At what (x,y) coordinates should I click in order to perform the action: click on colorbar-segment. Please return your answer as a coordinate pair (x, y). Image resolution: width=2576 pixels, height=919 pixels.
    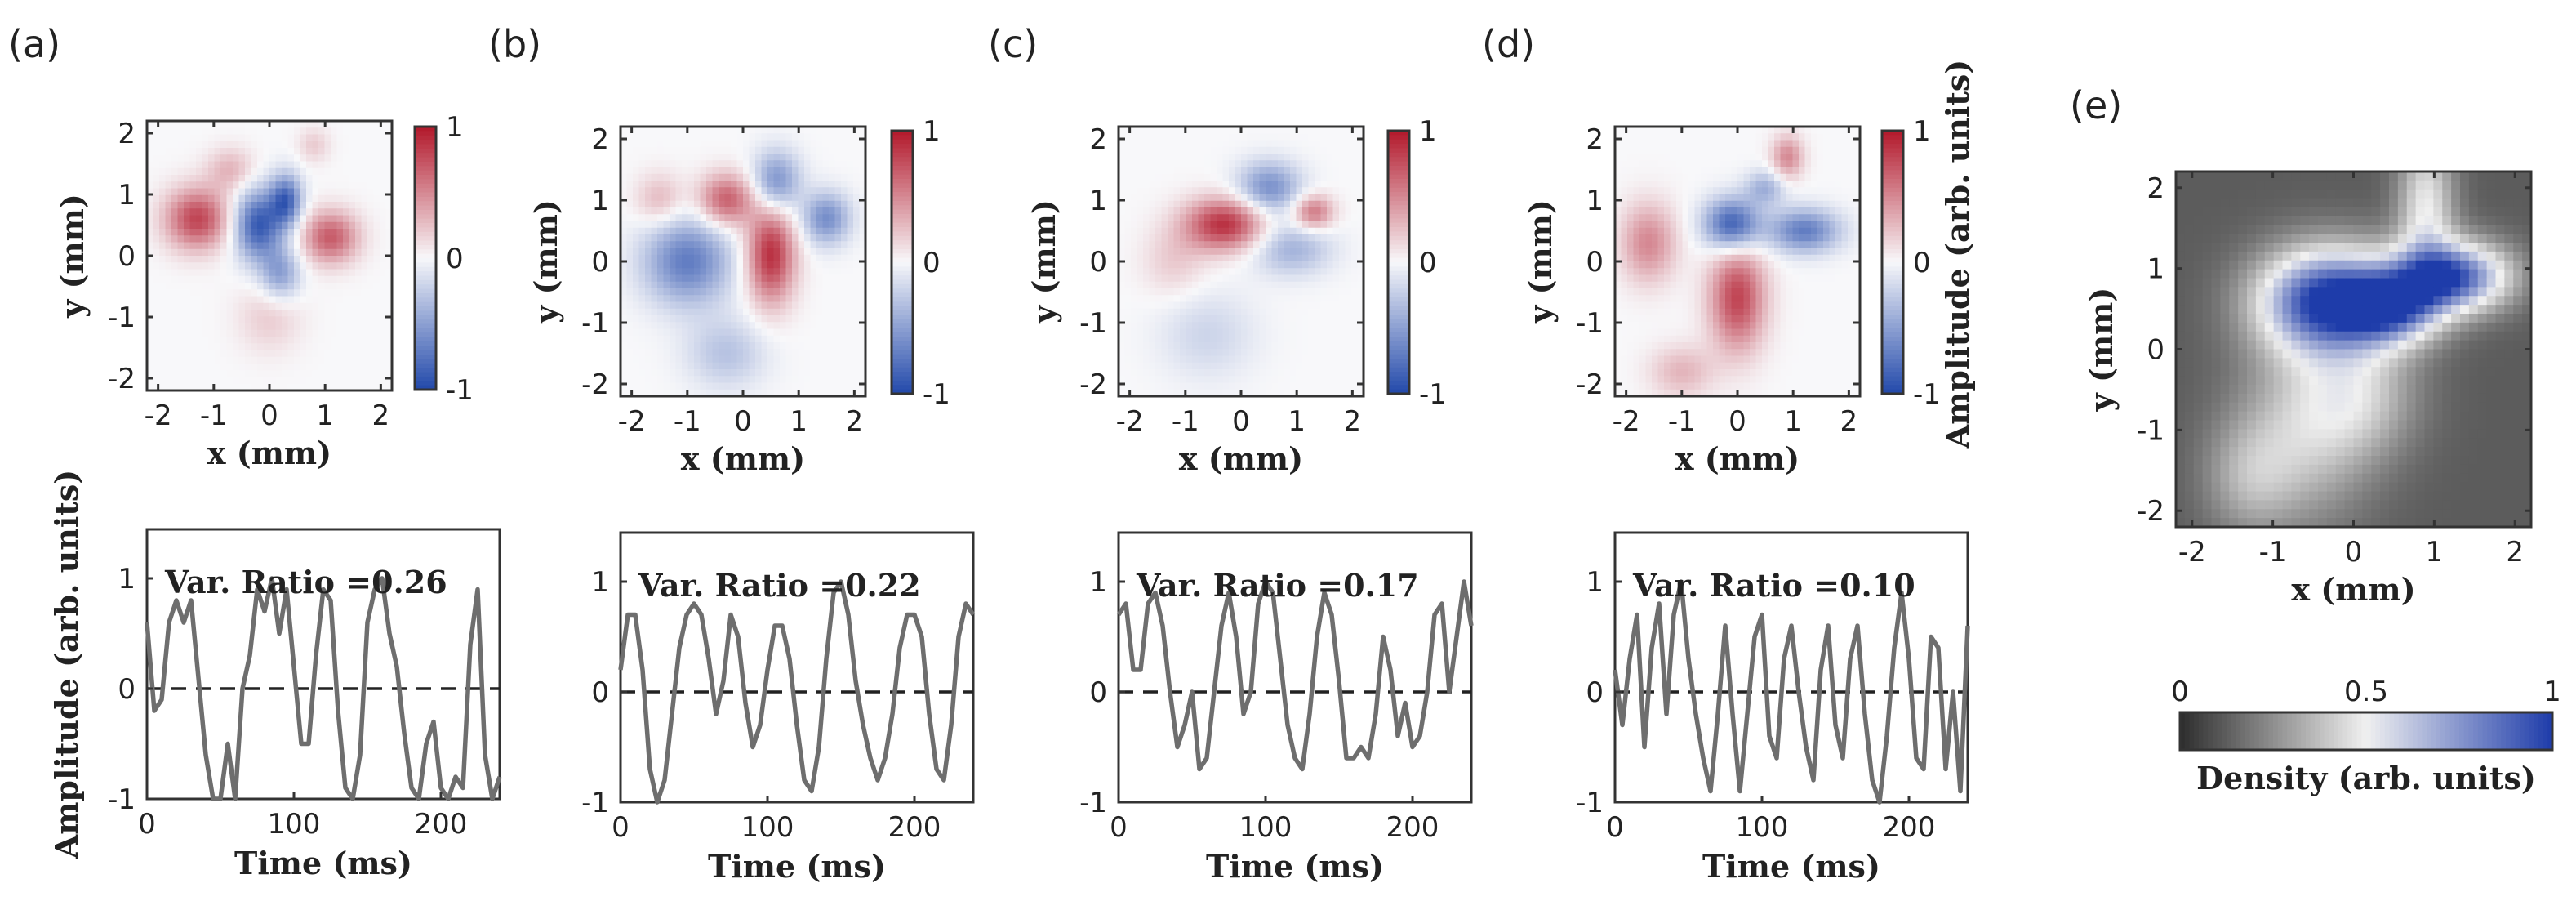
    Looking at the image, I should click on (425, 217).